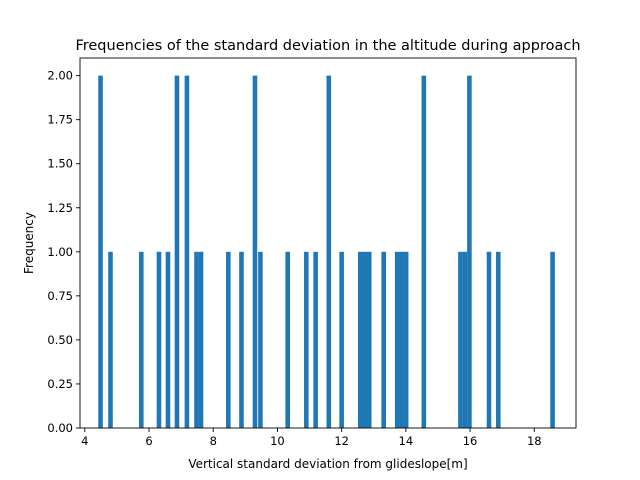 Image resolution: width=640 pixels, height=480 pixels. I want to click on y-axis: 0.00 0.25 0.50 0.75 1.00 1.25 1.50 1.75 2.00, so click(63, 252).